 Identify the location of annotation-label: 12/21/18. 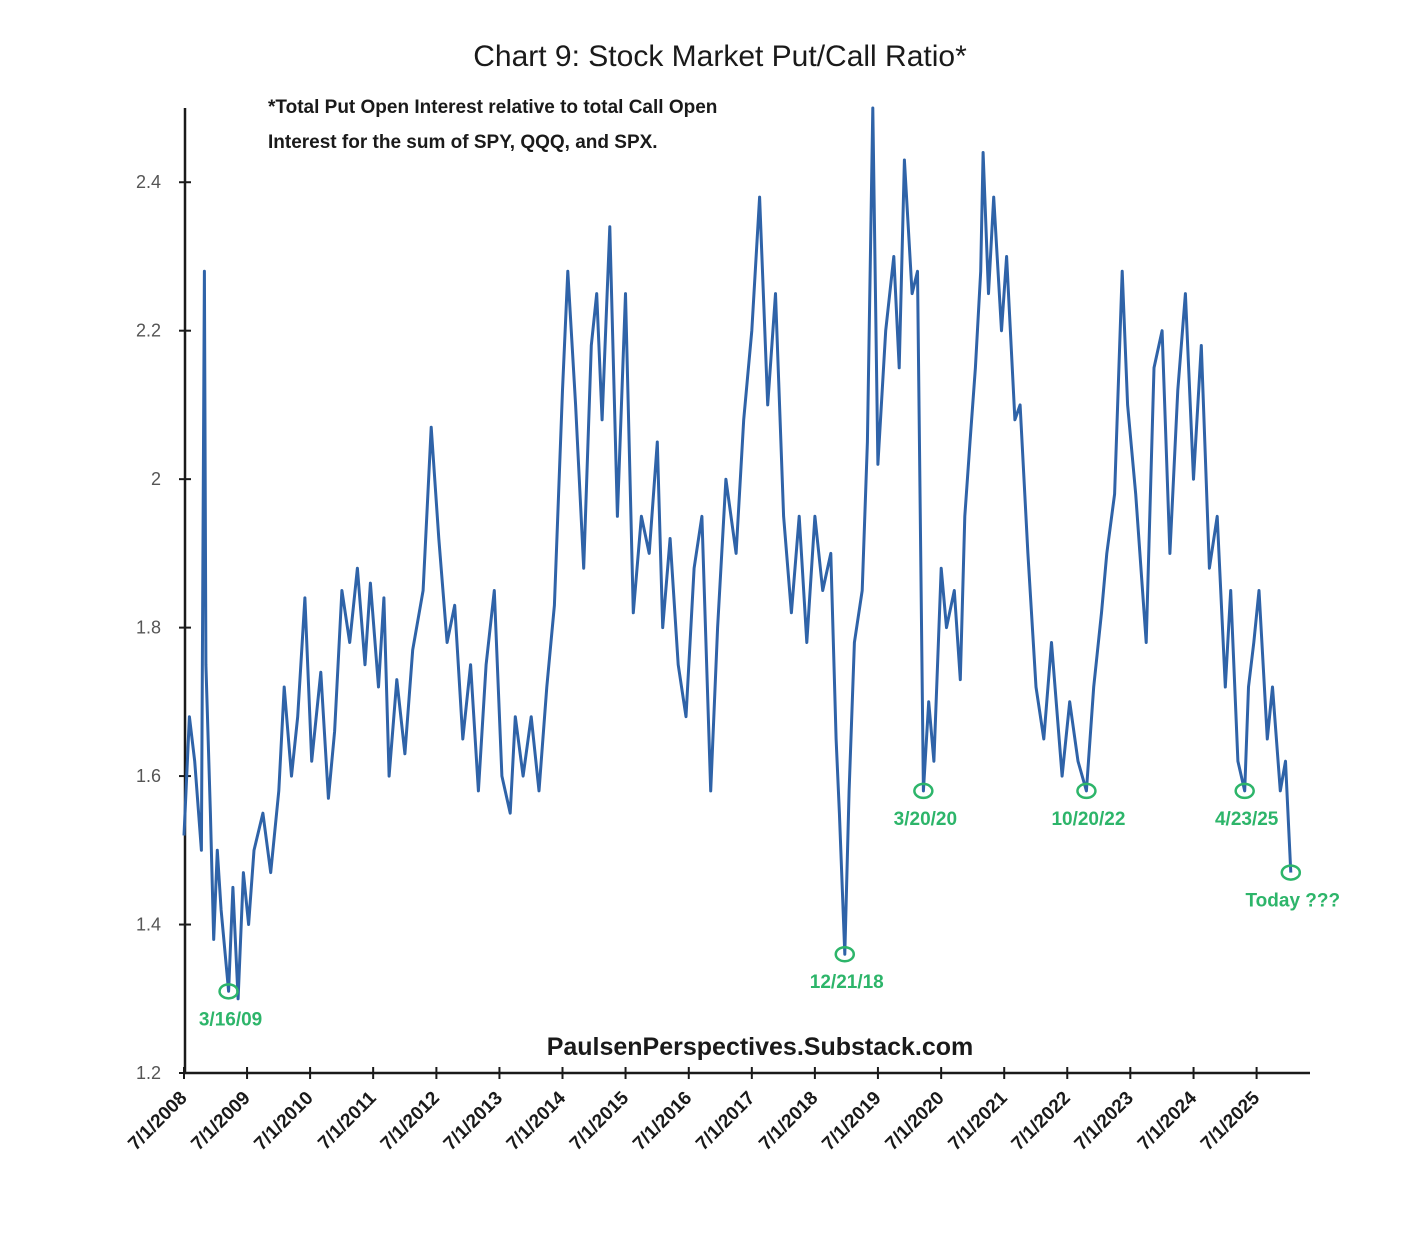
(847, 982).